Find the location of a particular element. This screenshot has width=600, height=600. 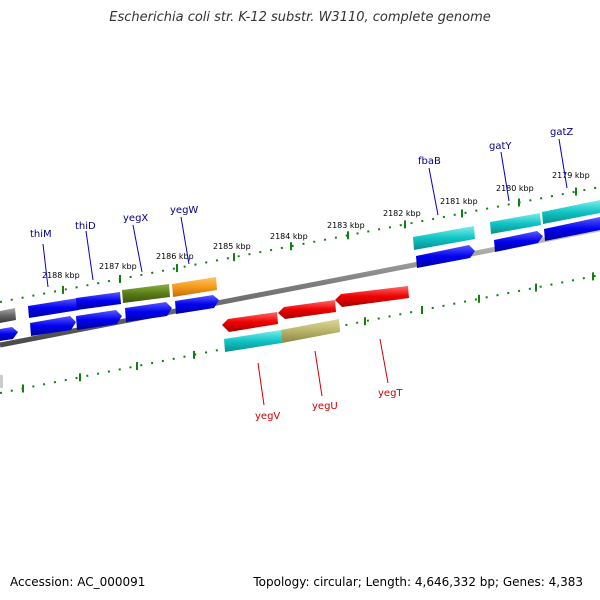

bottom-strand-row1 is located at coordinates (315, 309).